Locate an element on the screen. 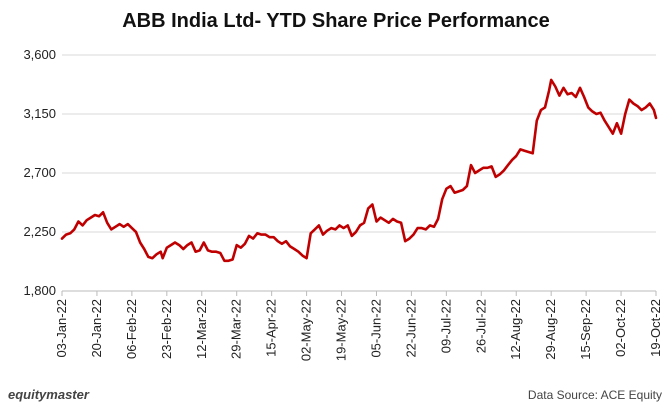  x-tick-label: 06-Feb-22 is located at coordinates (131, 329).